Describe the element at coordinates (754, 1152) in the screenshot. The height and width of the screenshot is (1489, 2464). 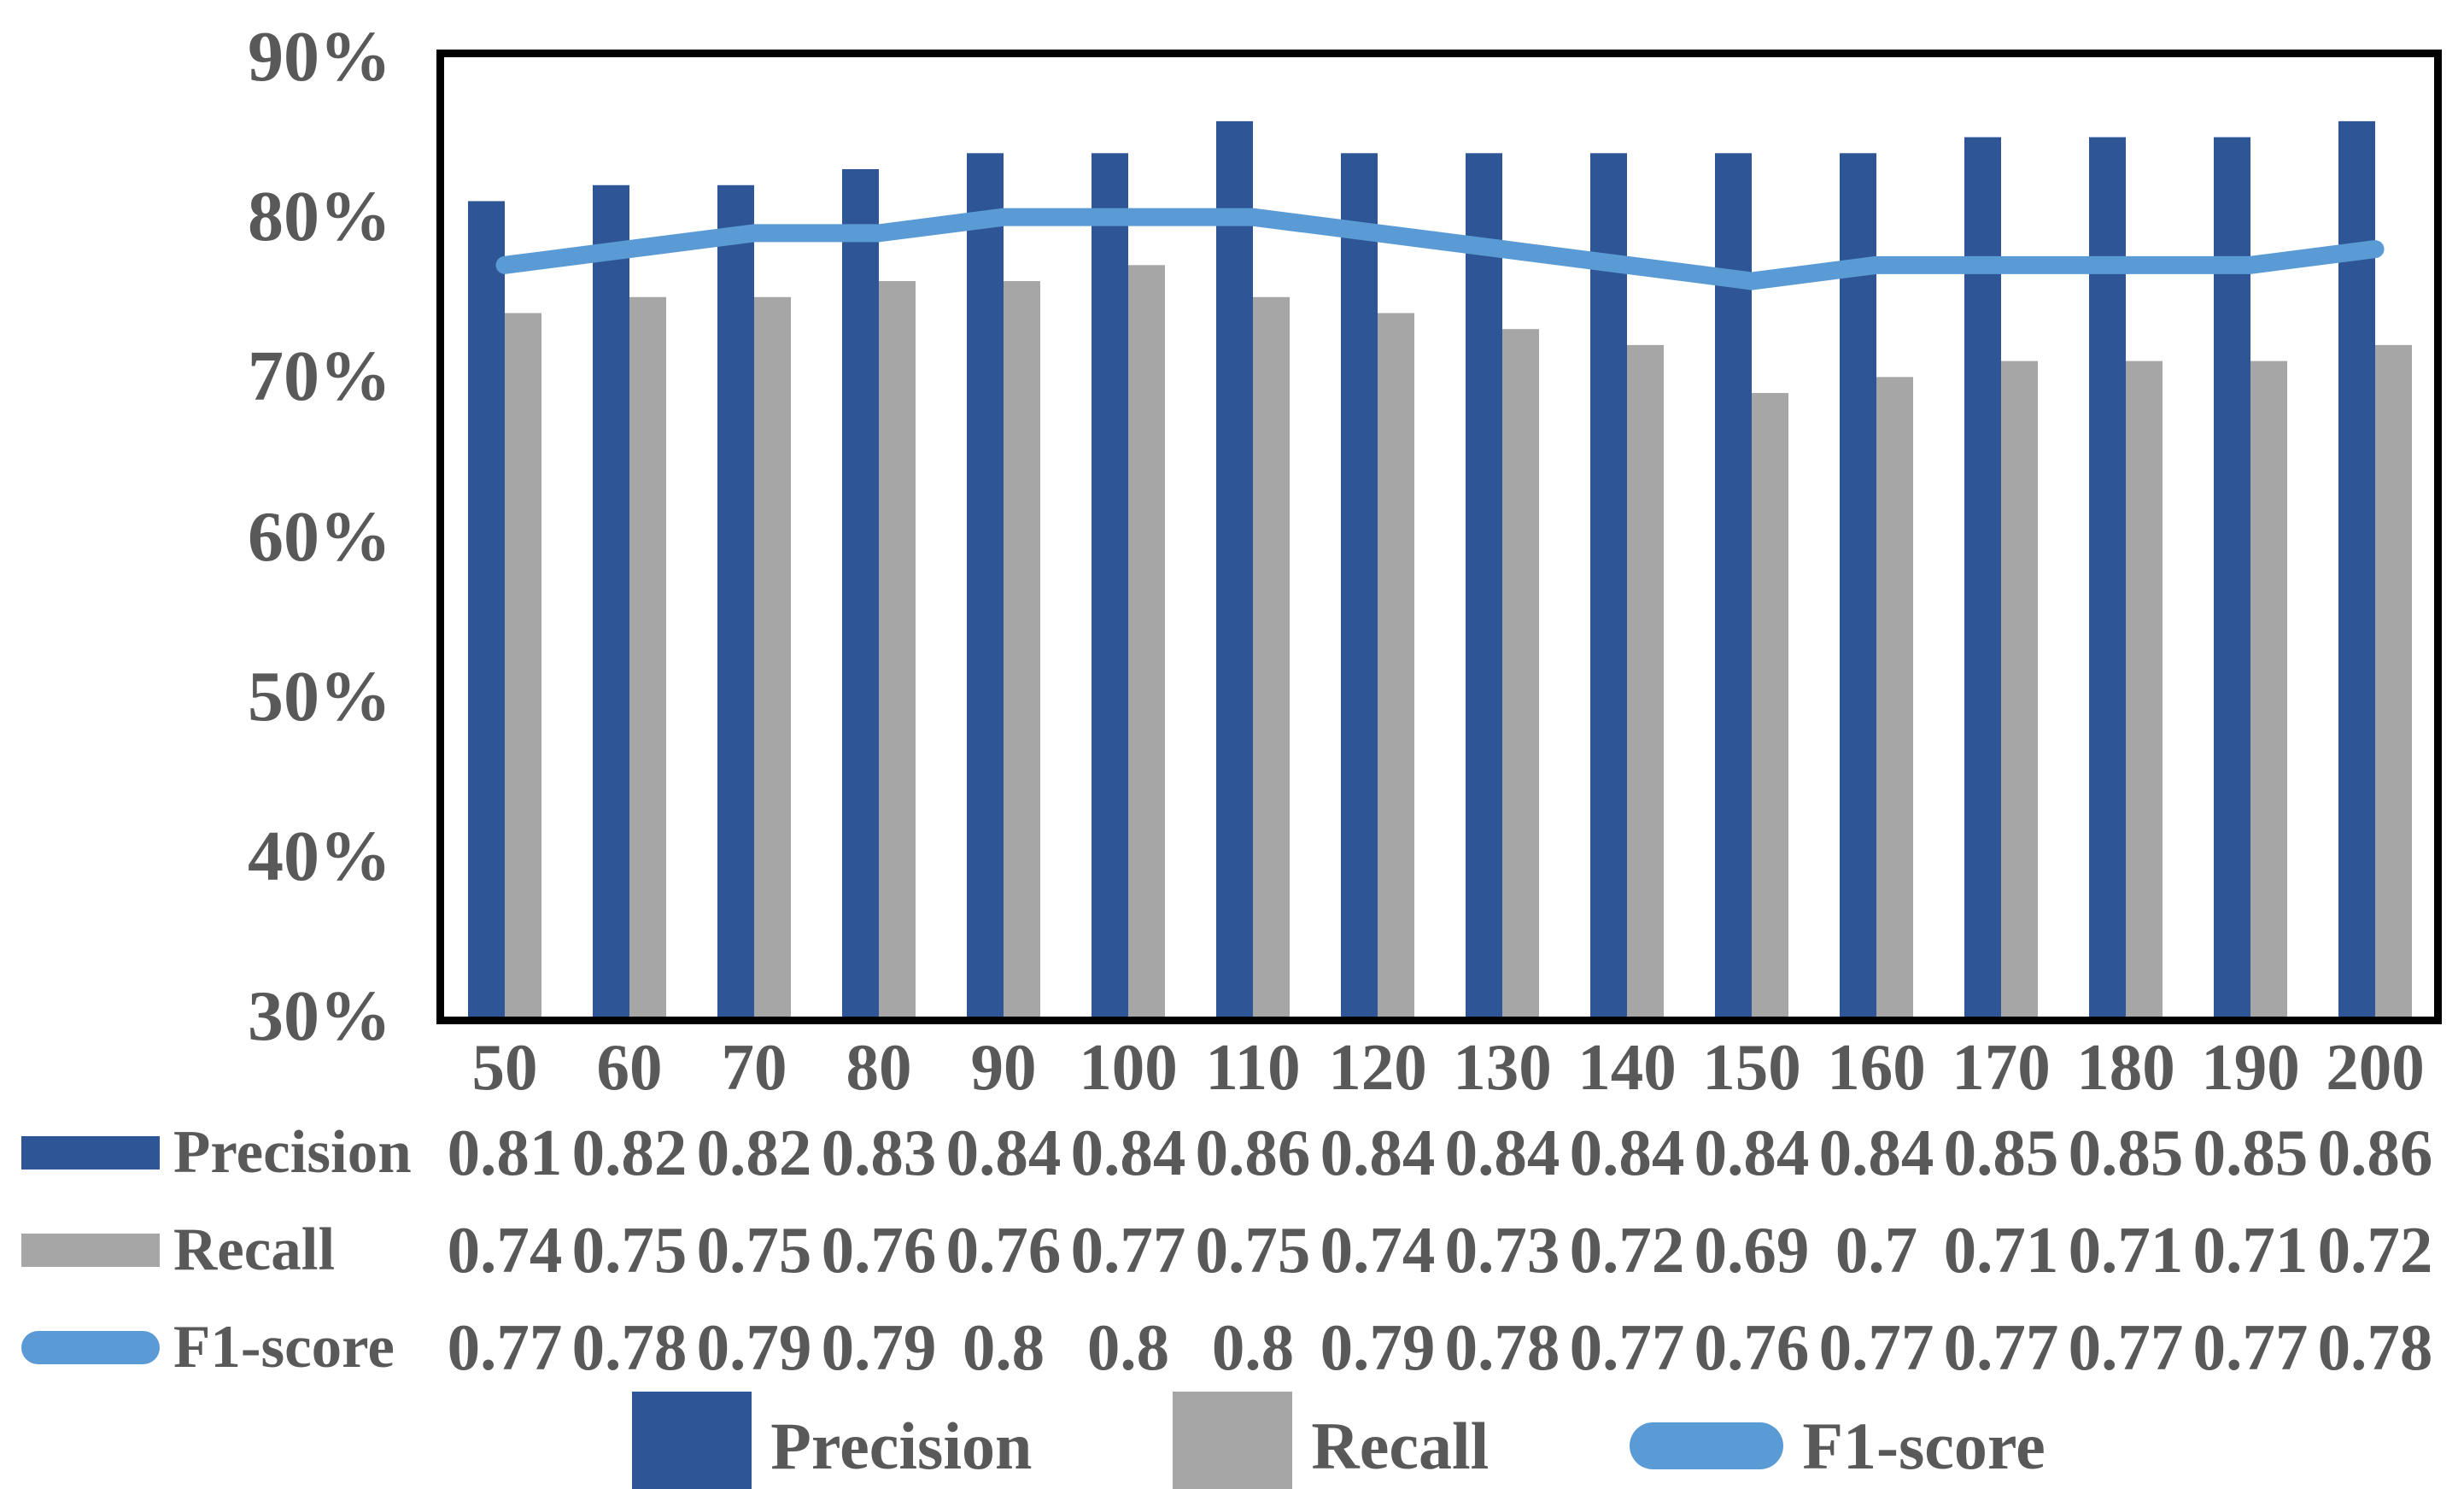
I see `table-cell-value: 0.82` at that location.